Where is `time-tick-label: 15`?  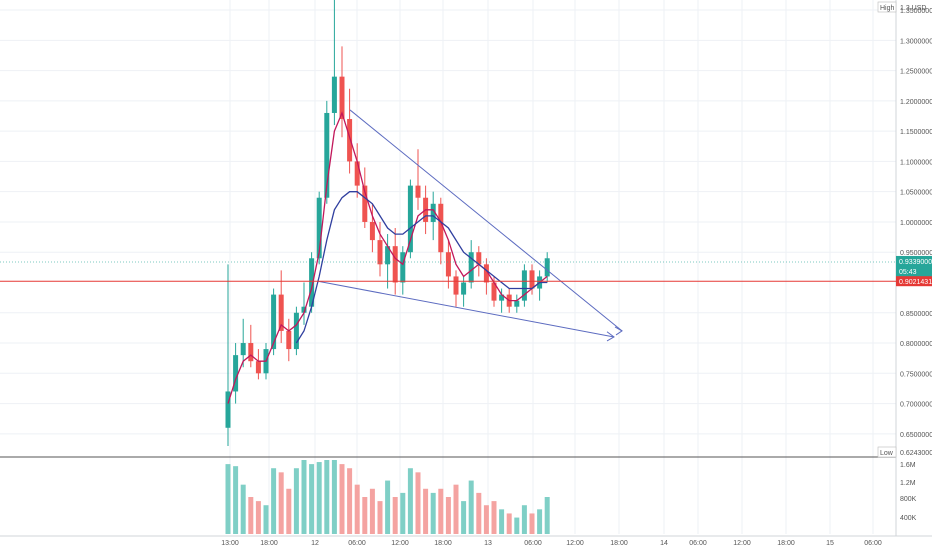
time-tick-label: 15 is located at coordinates (830, 543).